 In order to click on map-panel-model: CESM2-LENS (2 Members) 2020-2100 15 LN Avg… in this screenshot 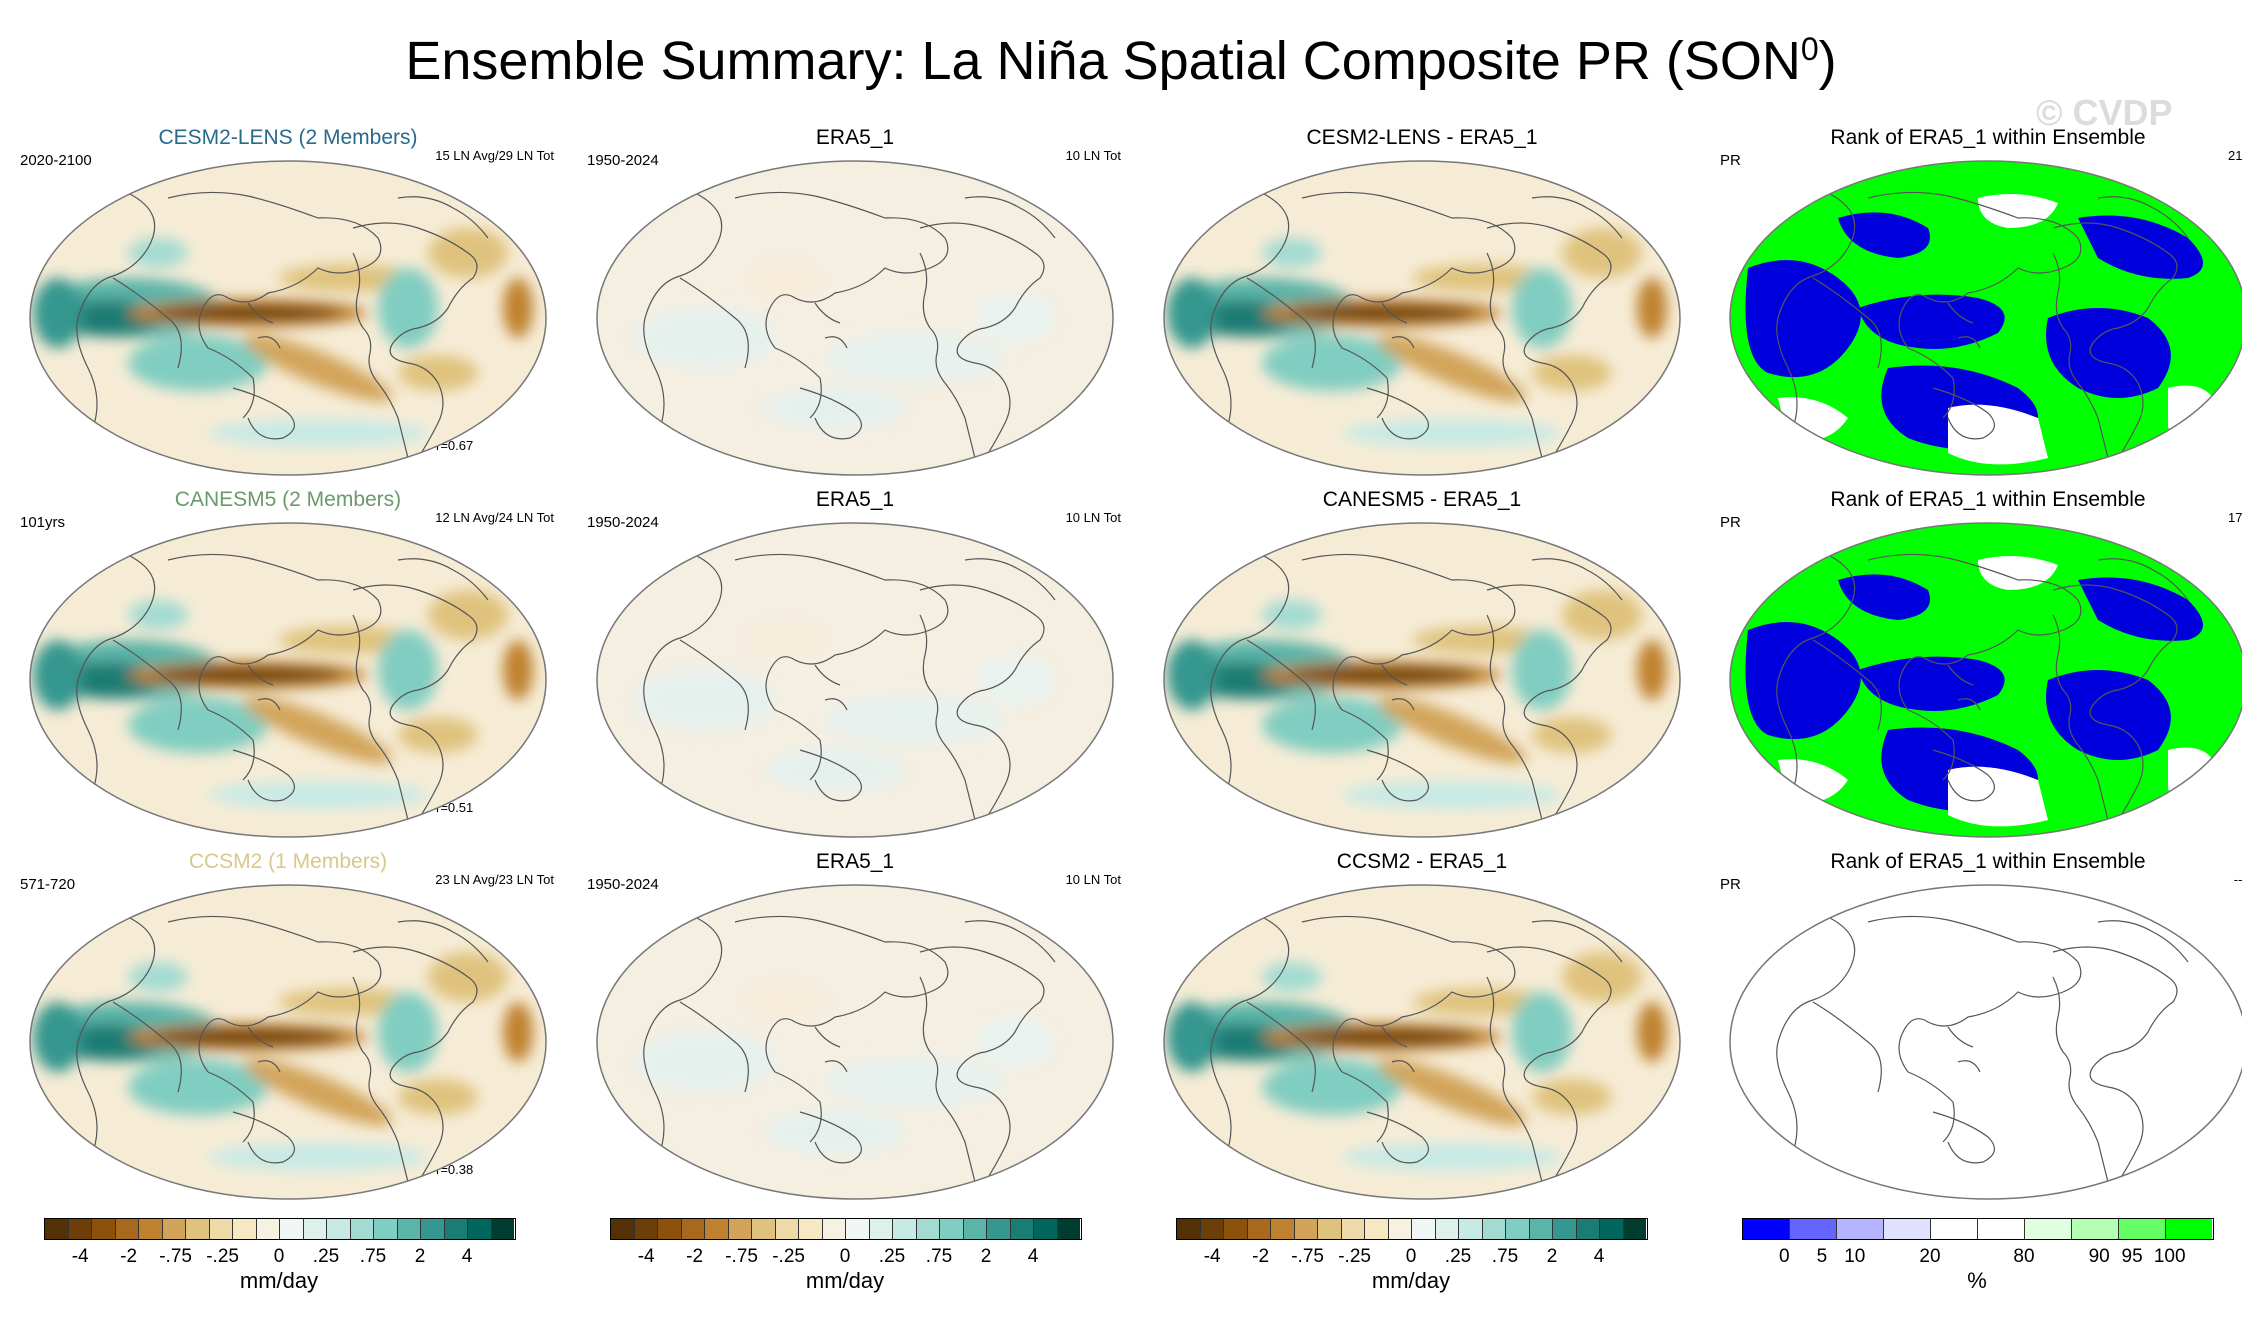, I will do `click(288, 301)`.